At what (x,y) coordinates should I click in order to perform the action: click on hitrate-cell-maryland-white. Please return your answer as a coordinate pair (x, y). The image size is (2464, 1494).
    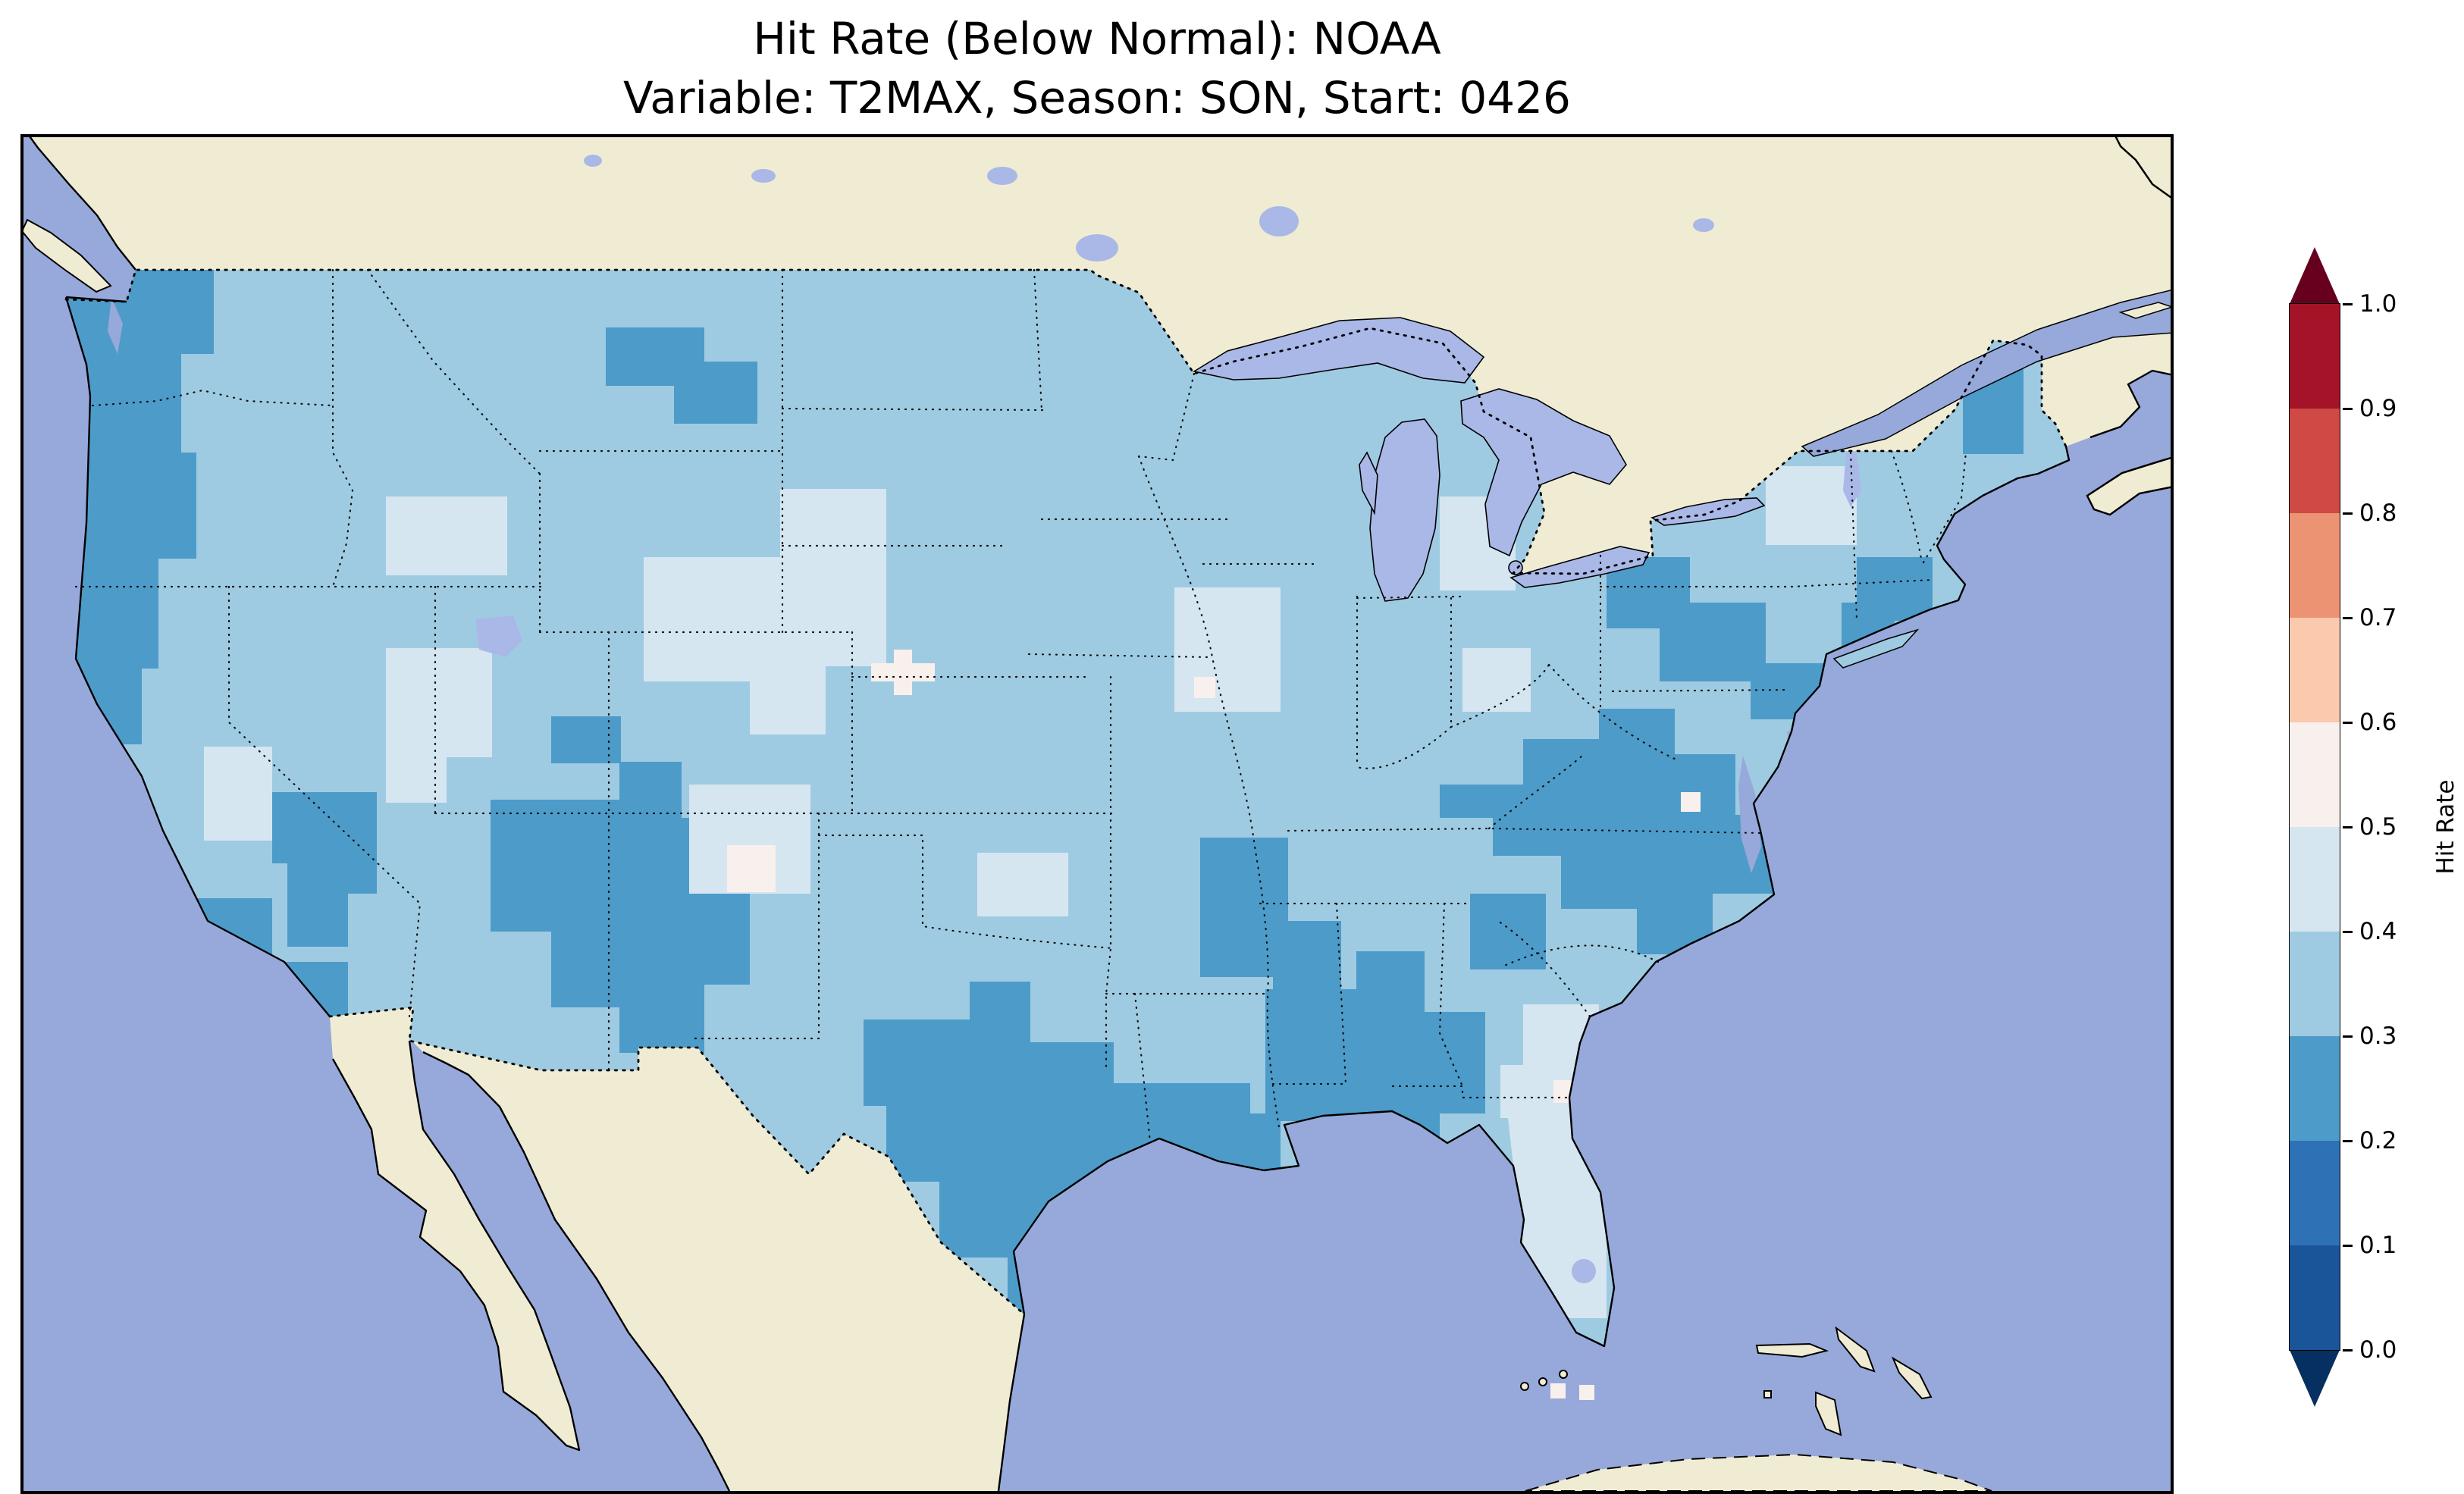
    Looking at the image, I should click on (1691, 802).